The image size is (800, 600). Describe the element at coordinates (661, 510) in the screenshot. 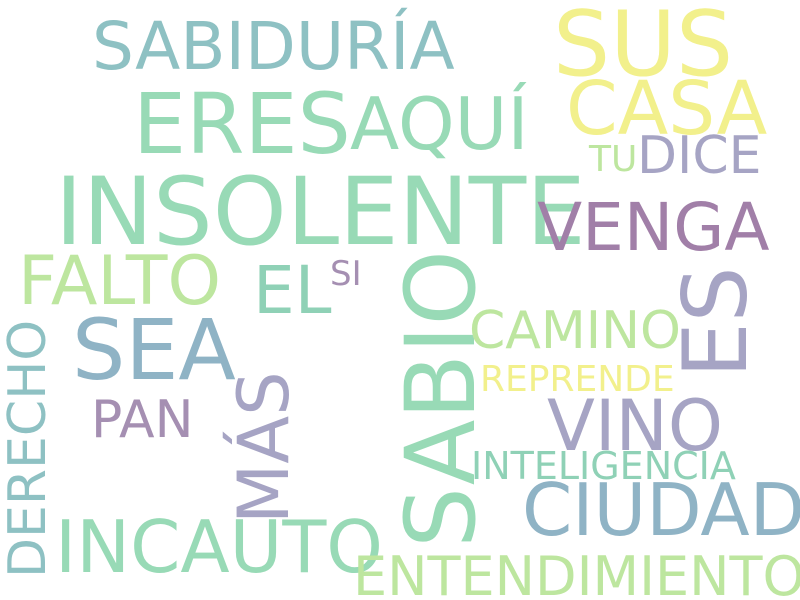

I see `word-ciudad: CIUDAD` at that location.